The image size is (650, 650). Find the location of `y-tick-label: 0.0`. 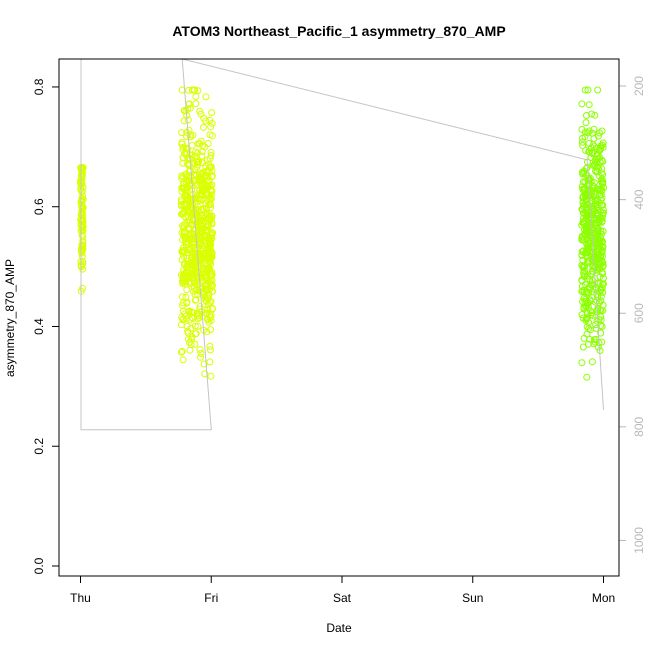

y-tick-label: 0.0 is located at coordinates (39, 565).